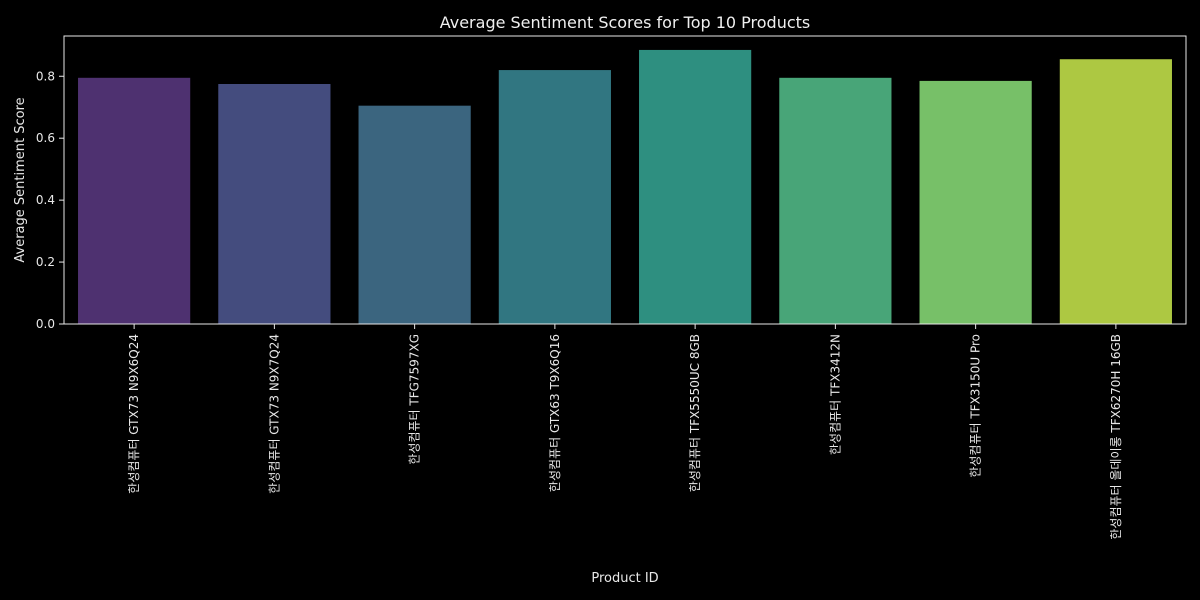  What do you see at coordinates (45, 76) in the screenshot?
I see `y-tick-label: 0.8` at bounding box center [45, 76].